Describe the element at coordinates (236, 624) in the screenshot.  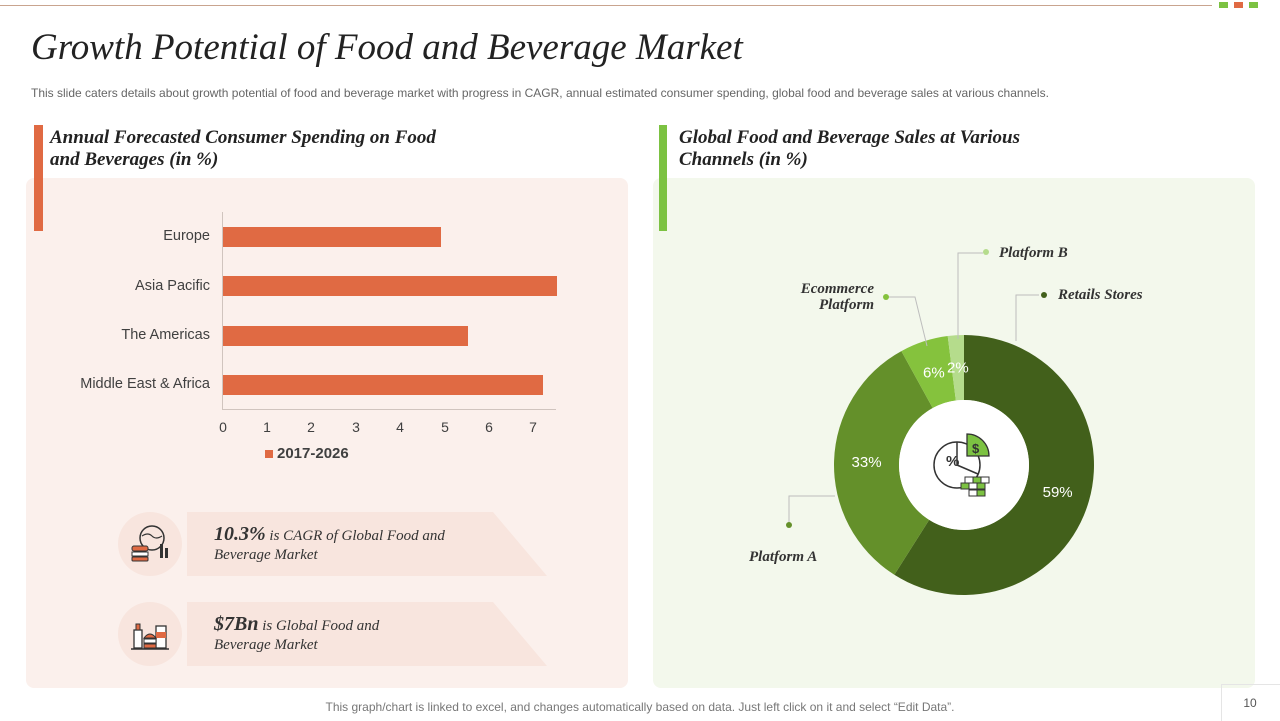
I see `stat-value-market-size: $7Bn` at that location.